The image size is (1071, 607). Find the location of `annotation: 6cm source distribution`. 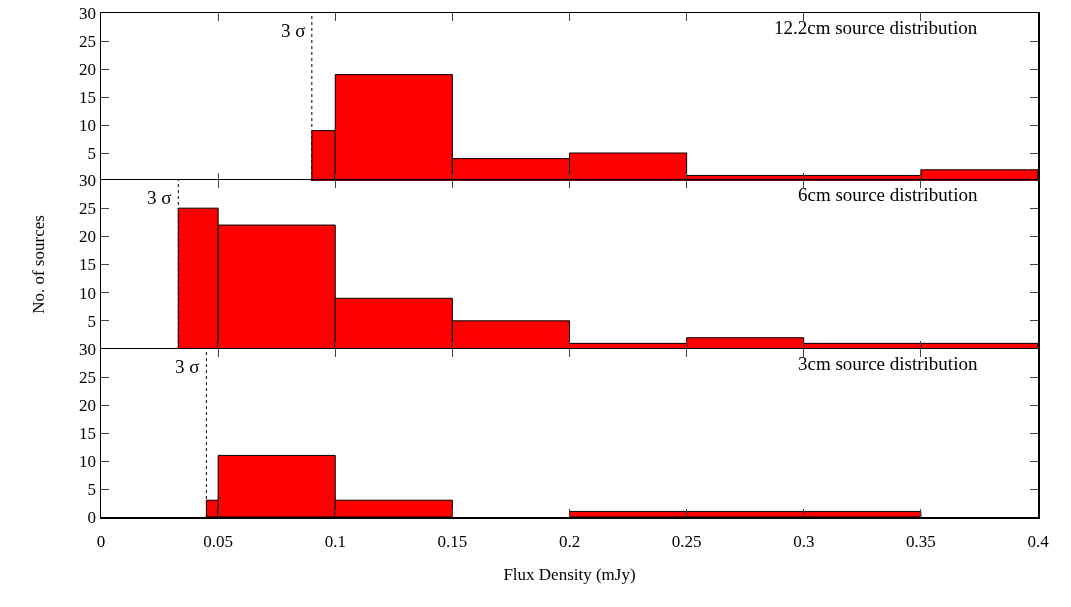

annotation: 6cm source distribution is located at coordinates (888, 194).